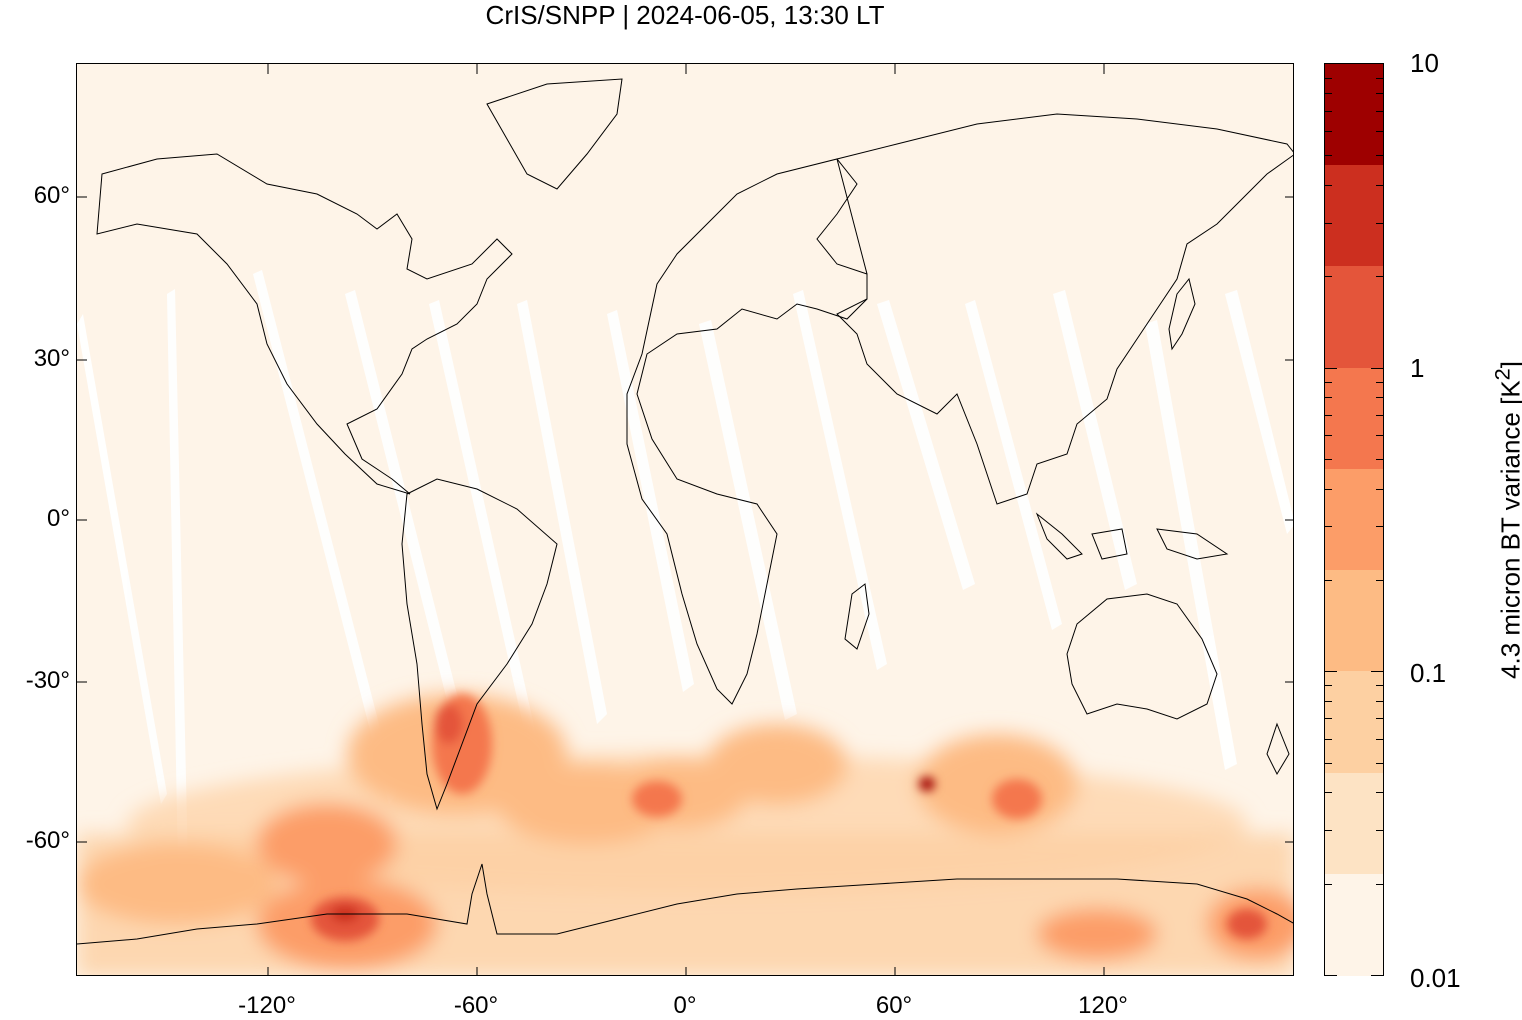 This screenshot has width=1522, height=1020. I want to click on colorbar-title-superscript: 2, so click(1502, 374).